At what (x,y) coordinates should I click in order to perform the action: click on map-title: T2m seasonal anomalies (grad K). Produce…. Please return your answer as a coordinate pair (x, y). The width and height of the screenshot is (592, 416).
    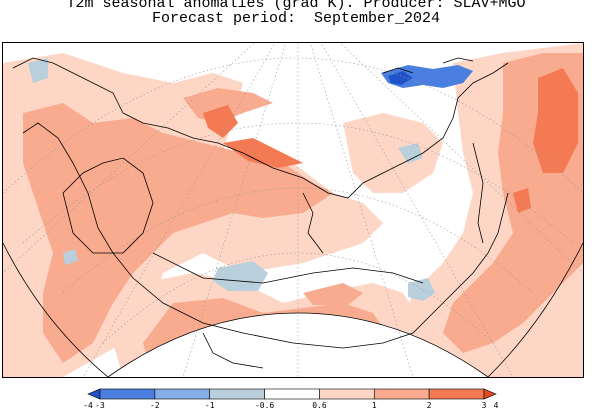
    Looking at the image, I should click on (296, 13).